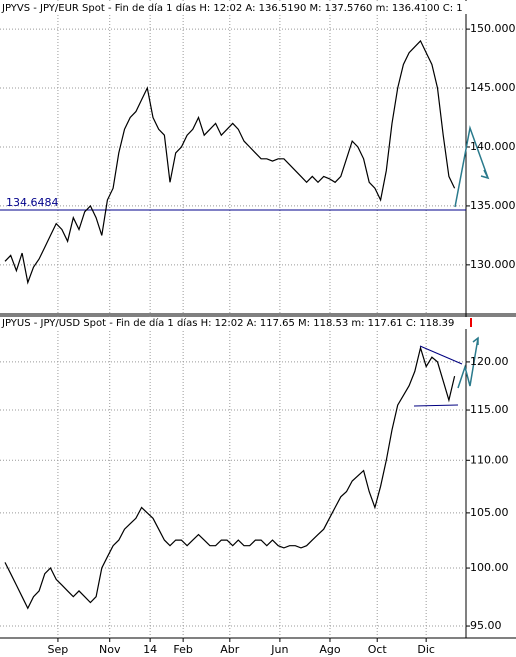 The height and width of the screenshot is (657, 516). Describe the element at coordinates (32, 202) in the screenshot. I see `level-label: 134.6484` at that location.